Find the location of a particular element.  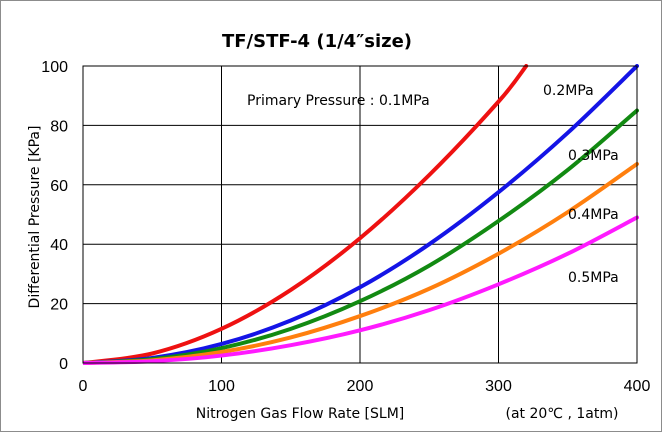

y-tick-label: 20 is located at coordinates (59, 305).